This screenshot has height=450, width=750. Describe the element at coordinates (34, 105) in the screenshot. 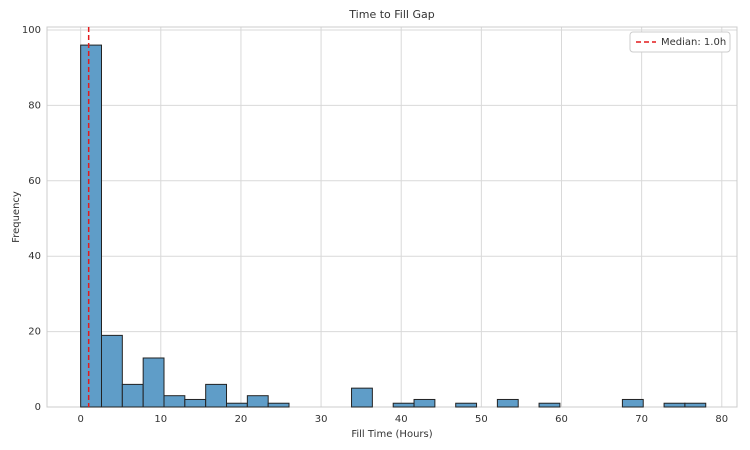

I see `y-tick-label: 80` at that location.